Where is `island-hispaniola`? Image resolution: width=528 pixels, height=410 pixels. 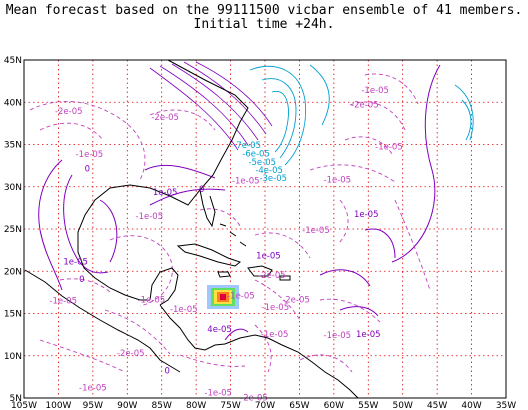
island-hispaniola is located at coordinates (260, 271).